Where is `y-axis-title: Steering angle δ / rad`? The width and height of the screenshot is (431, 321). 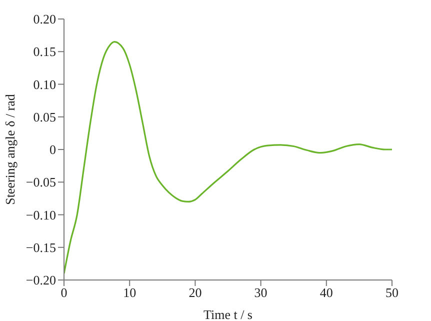 y-axis-title: Steering angle δ / rad is located at coordinates (10, 149).